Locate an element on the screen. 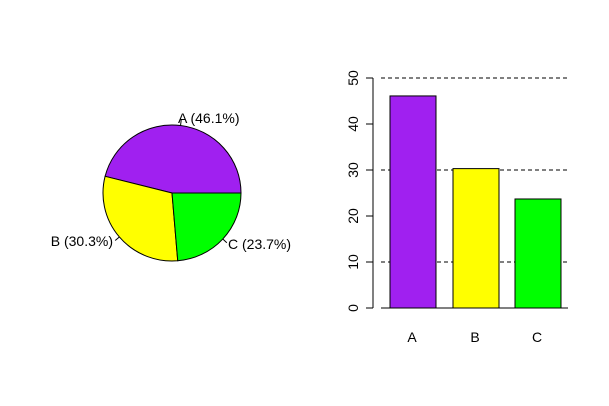 Image resolution: width=609 pixels, height=406 pixels. pie-leader-b is located at coordinates (117, 238).